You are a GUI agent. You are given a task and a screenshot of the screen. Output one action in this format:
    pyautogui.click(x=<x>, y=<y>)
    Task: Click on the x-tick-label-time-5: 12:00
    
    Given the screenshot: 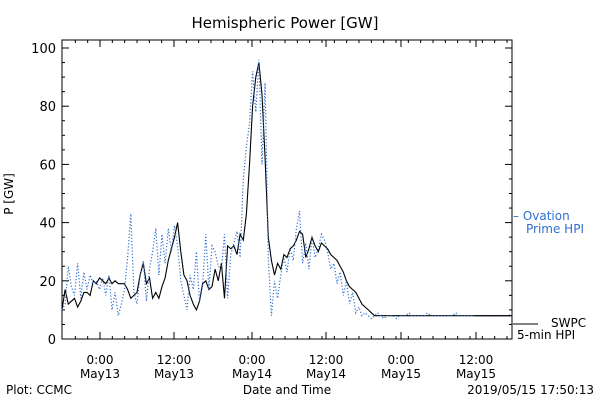 What is the action you would take?
    pyautogui.click(x=476, y=360)
    